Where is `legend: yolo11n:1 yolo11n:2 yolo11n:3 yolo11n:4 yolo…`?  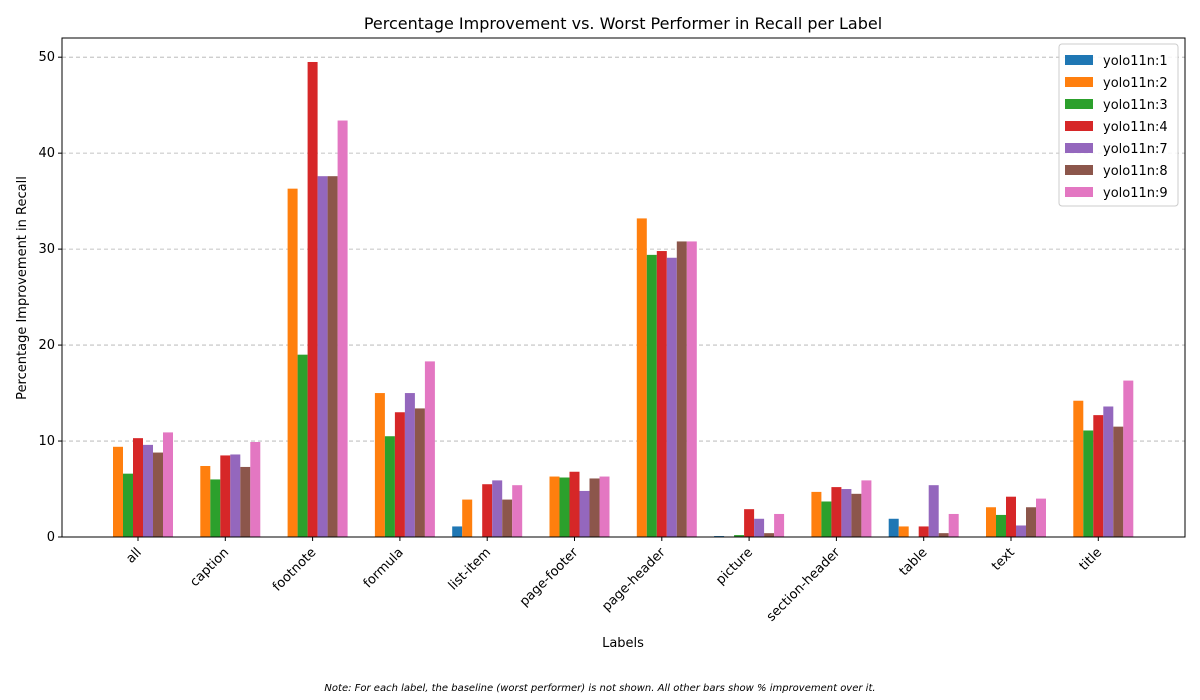
legend: yolo11n:1 yolo11n:2 yolo11n:3 yolo11n:4 yolo… is located at coordinates (1118, 125).